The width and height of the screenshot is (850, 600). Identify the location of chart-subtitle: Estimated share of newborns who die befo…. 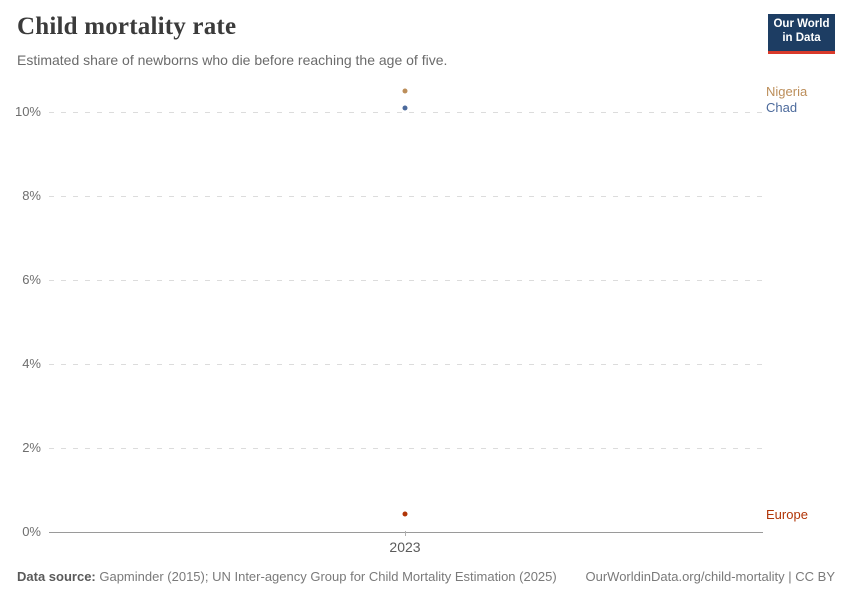
(232, 60).